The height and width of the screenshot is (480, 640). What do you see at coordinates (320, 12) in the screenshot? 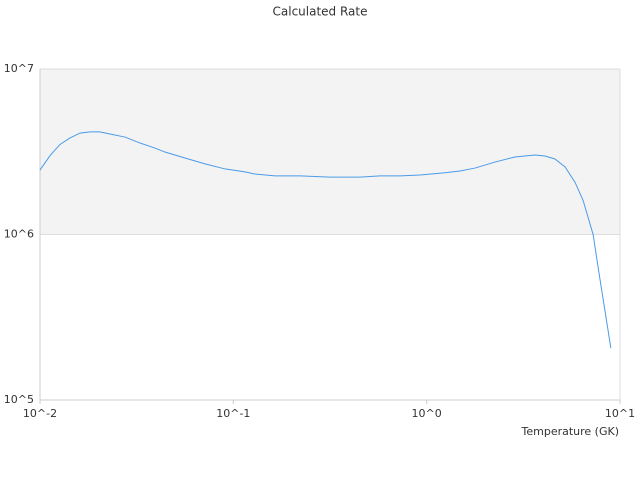
I see `chart-title: Calculated Rate` at bounding box center [320, 12].